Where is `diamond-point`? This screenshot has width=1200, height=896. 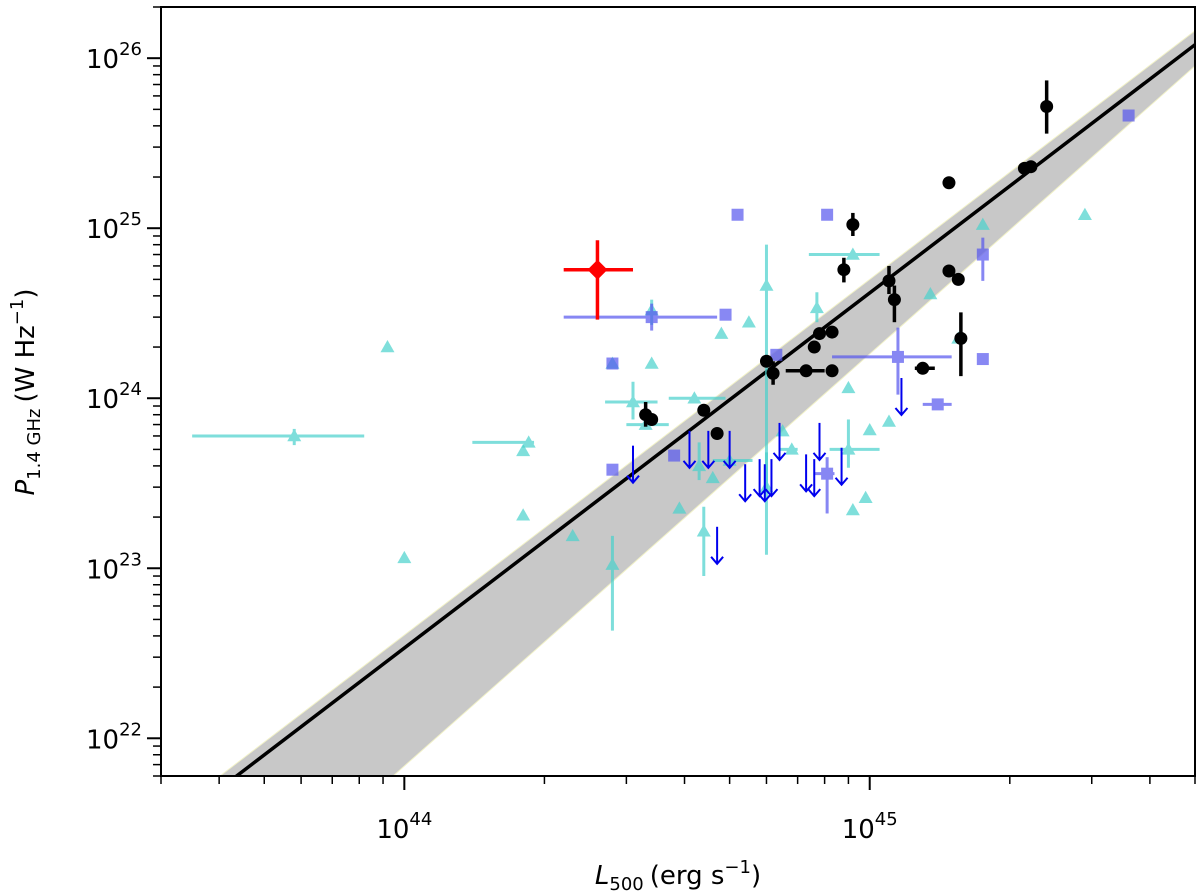 diamond-point is located at coordinates (598, 280).